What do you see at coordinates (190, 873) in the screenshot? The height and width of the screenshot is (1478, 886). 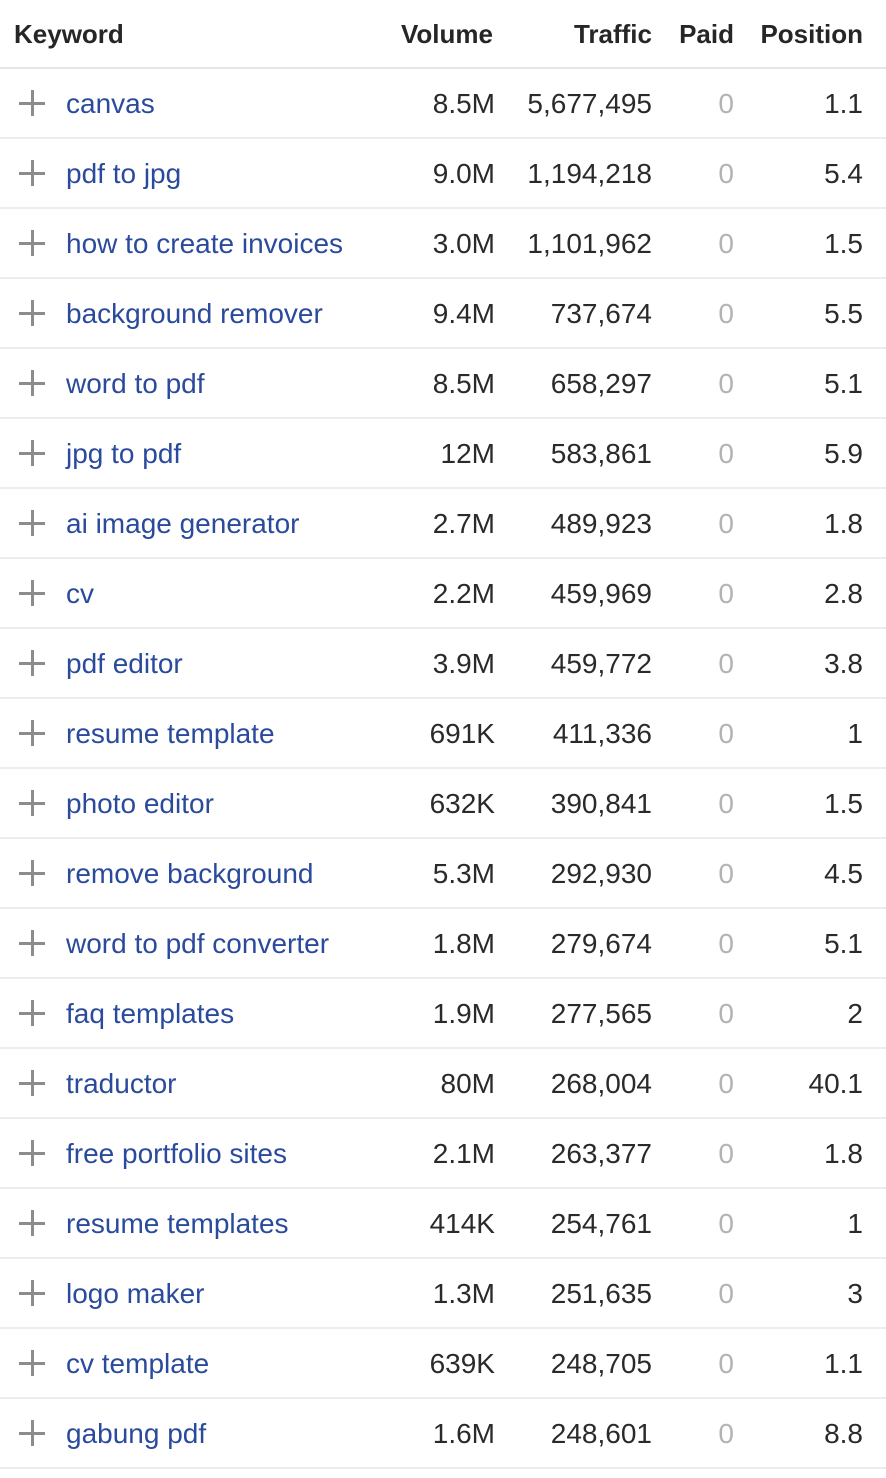 I see `keyword-link: remove background` at bounding box center [190, 873].